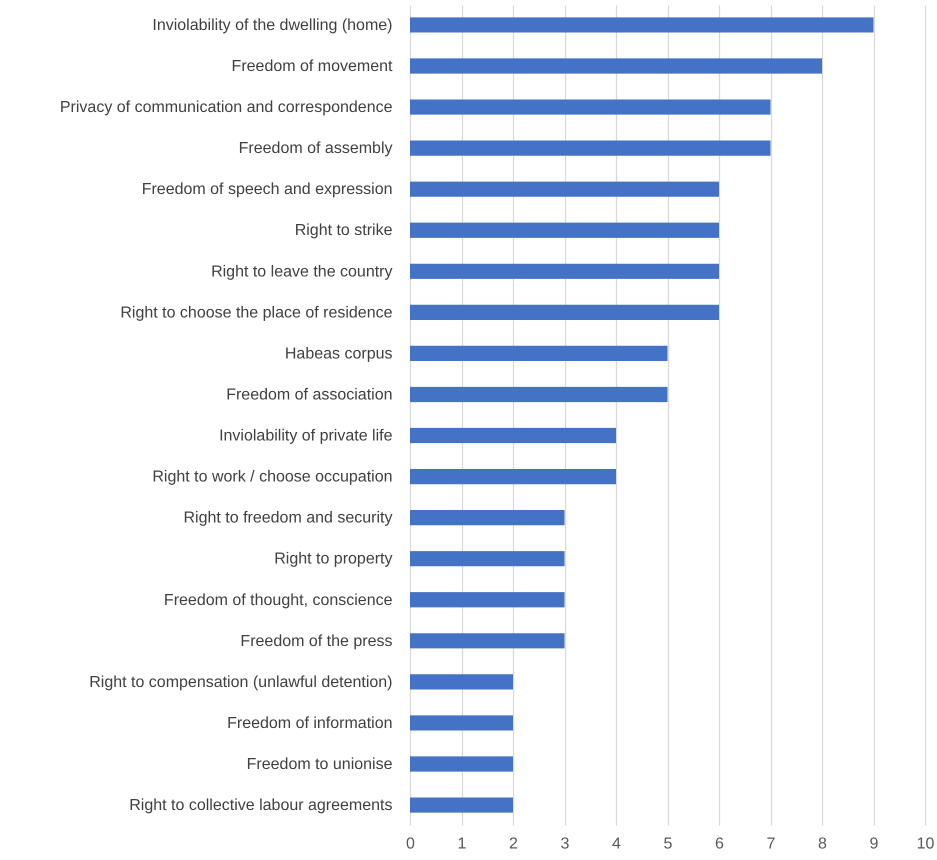 The width and height of the screenshot is (937, 860). What do you see at coordinates (313, 66) in the screenshot?
I see `y-tick-label: Freedom of movement` at bounding box center [313, 66].